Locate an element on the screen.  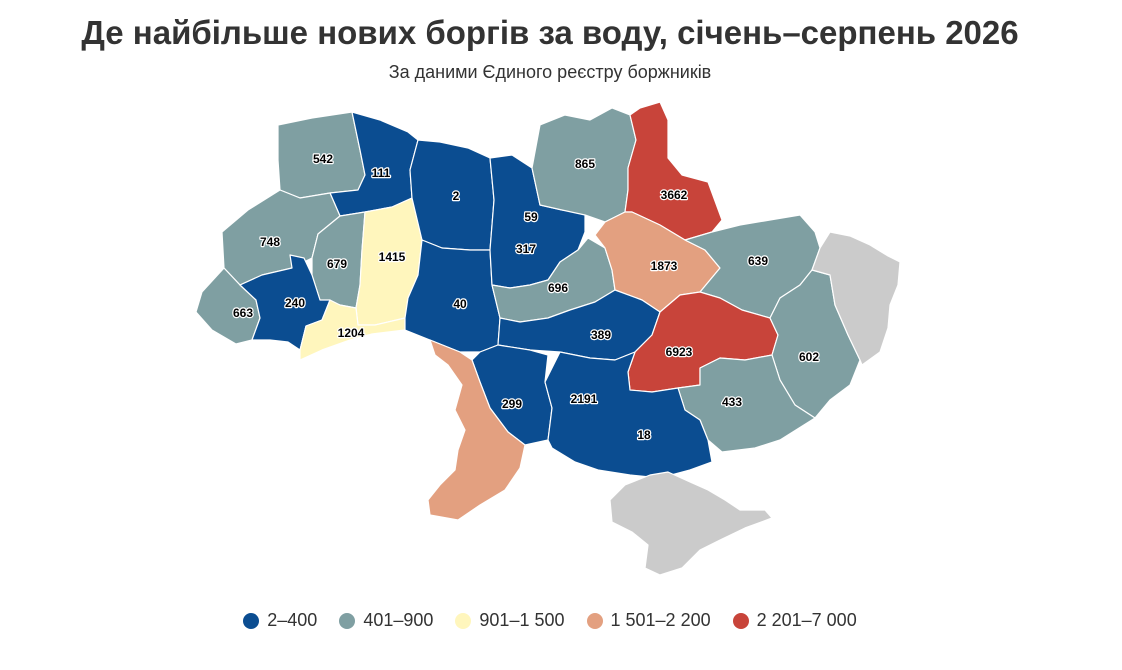
legend-item: 2–400 is located at coordinates (280, 620).